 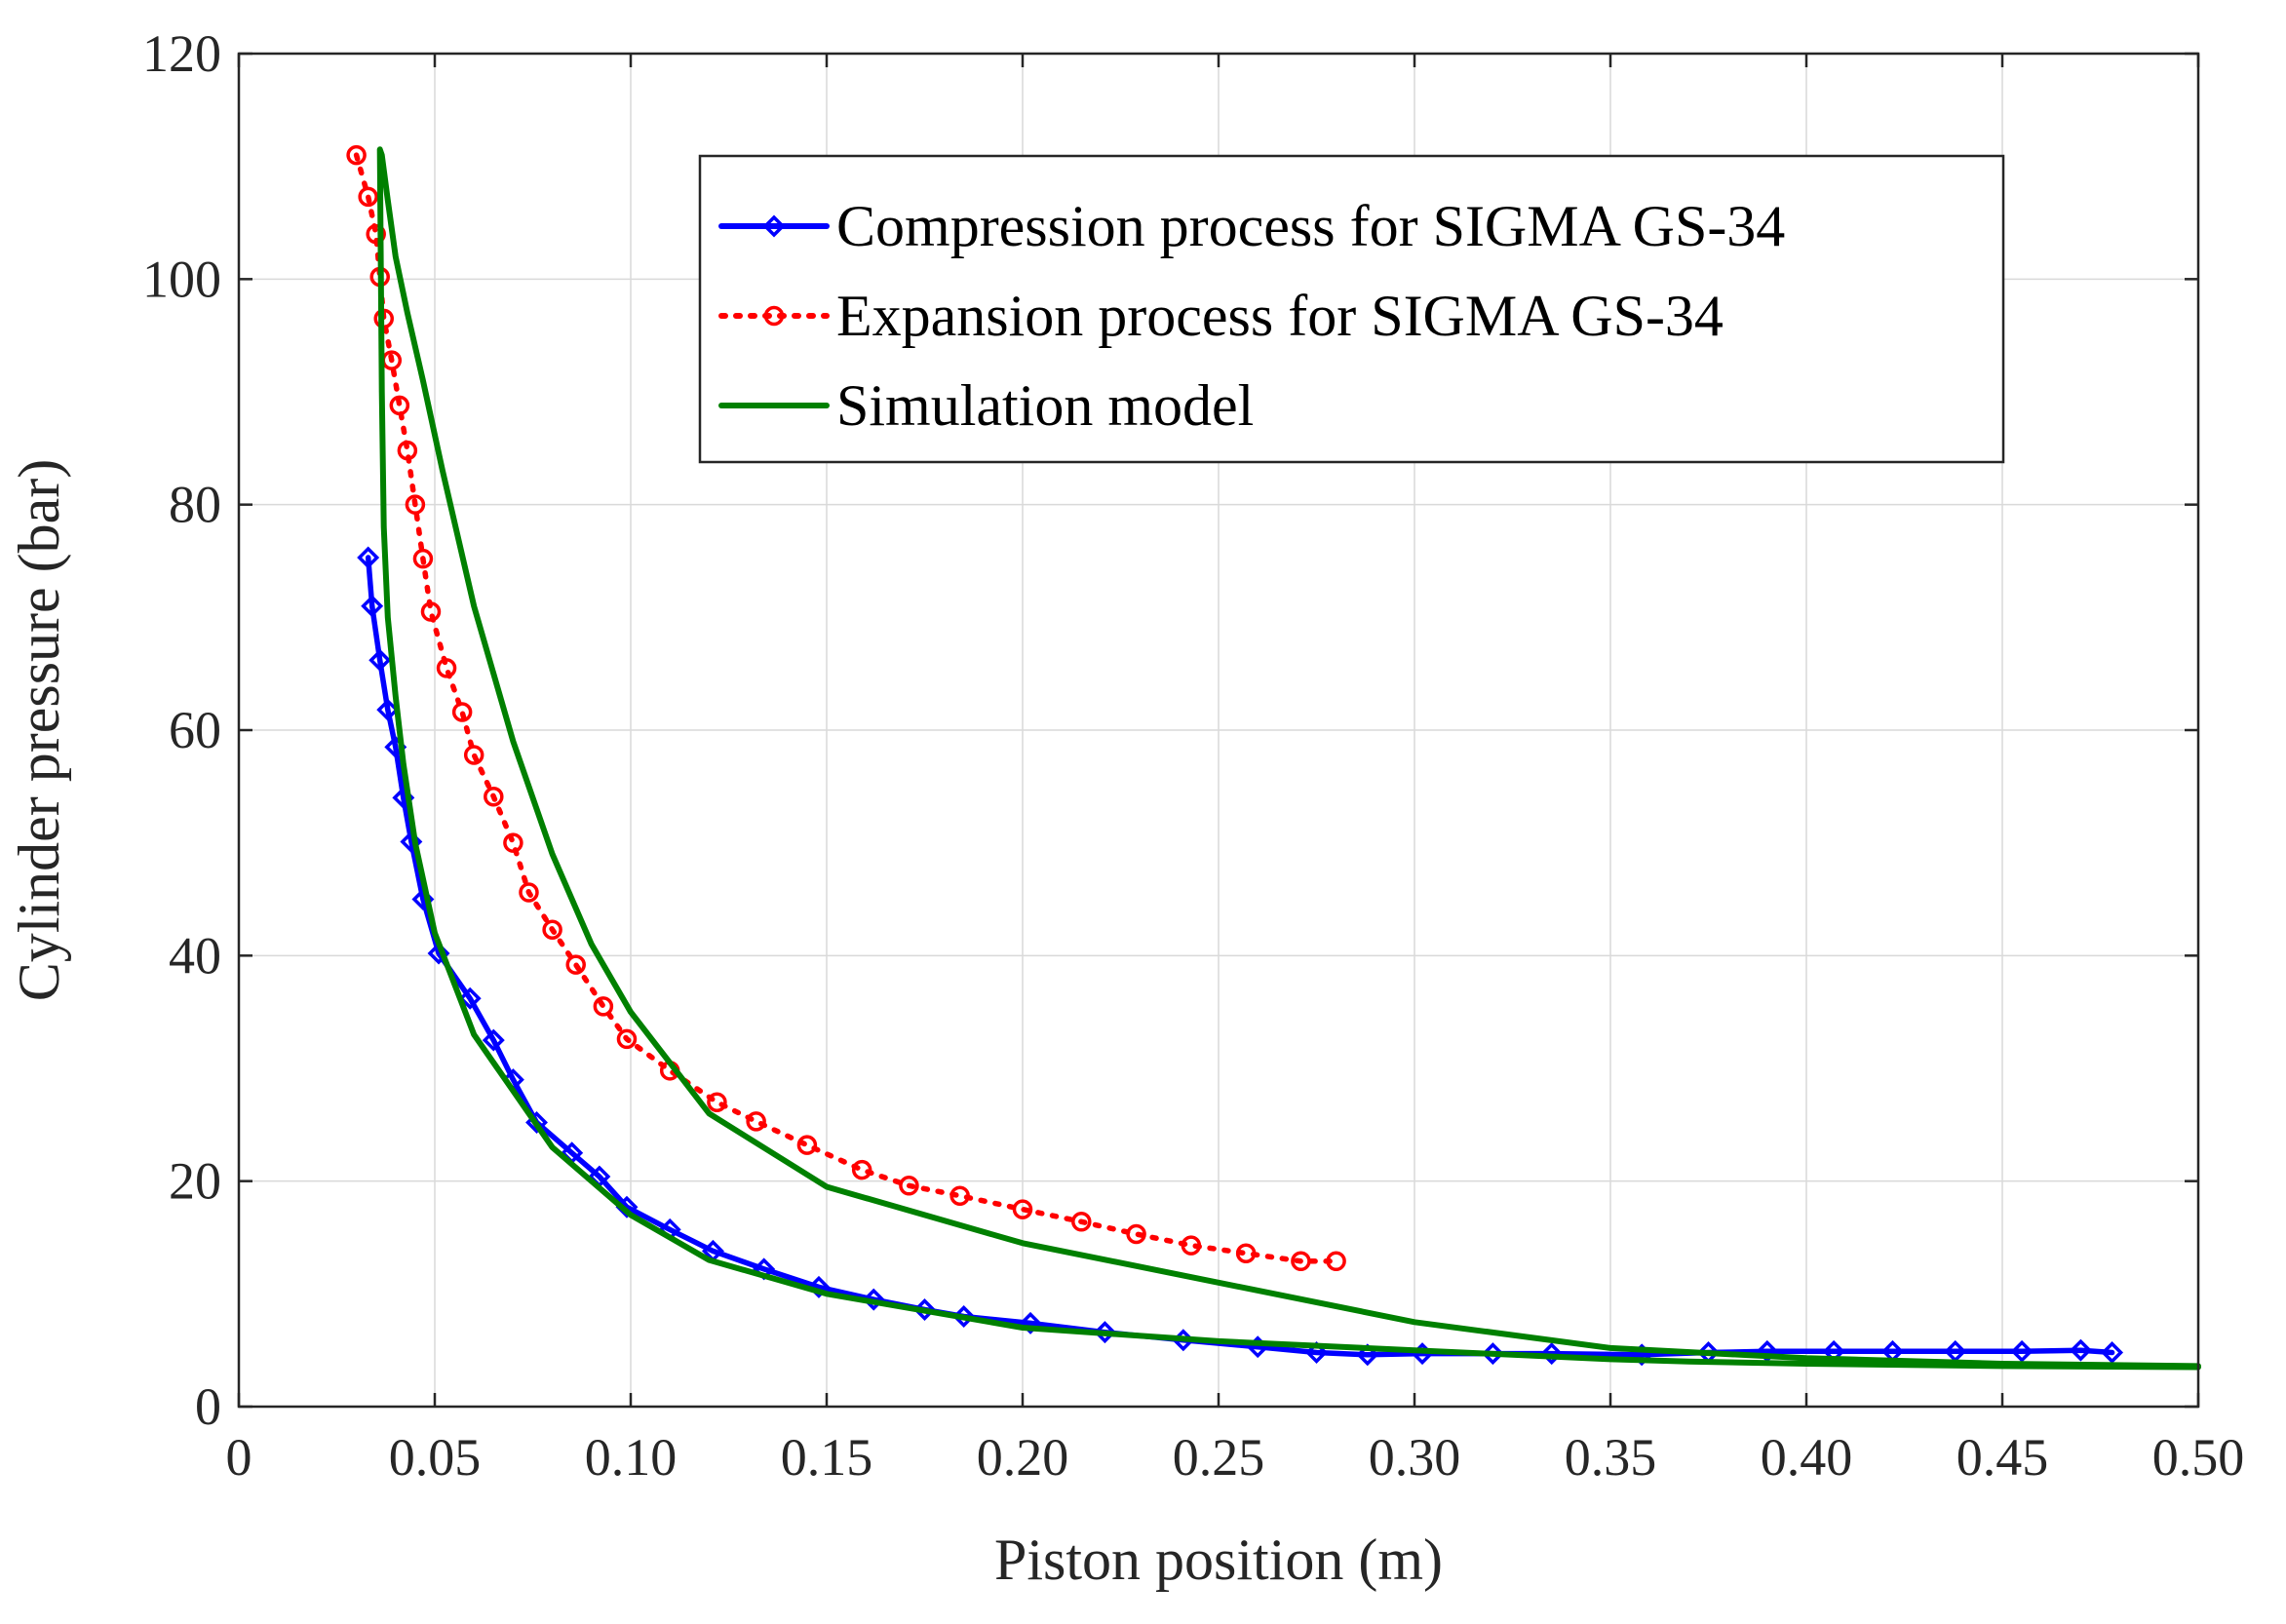 I want to click on y-tick-label: 120, so click(x=181, y=54).